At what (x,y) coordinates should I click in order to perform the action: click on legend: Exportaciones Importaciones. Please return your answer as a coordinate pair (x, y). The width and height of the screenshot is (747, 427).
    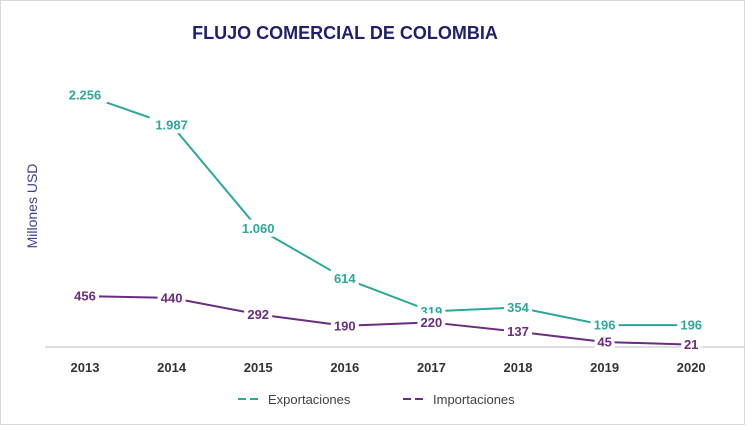
    Looking at the image, I should click on (376, 399).